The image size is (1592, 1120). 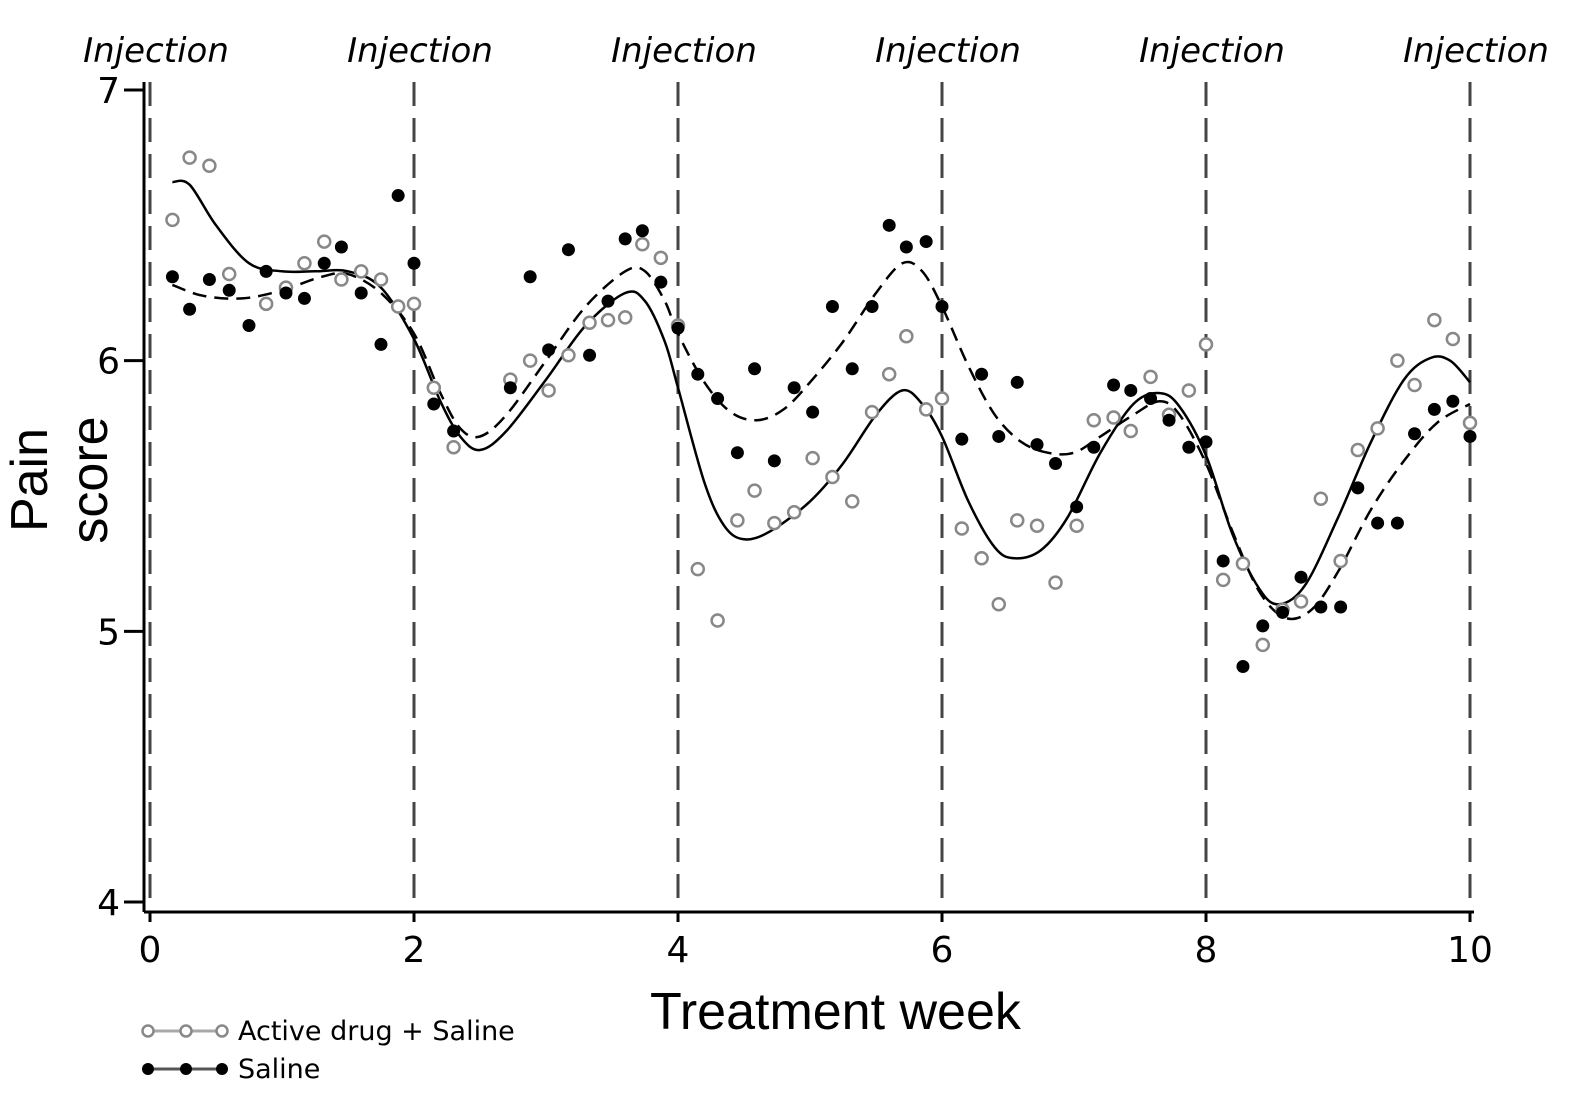 I want to click on legend: Active drug + Saline Saline, so click(x=327, y=1050).